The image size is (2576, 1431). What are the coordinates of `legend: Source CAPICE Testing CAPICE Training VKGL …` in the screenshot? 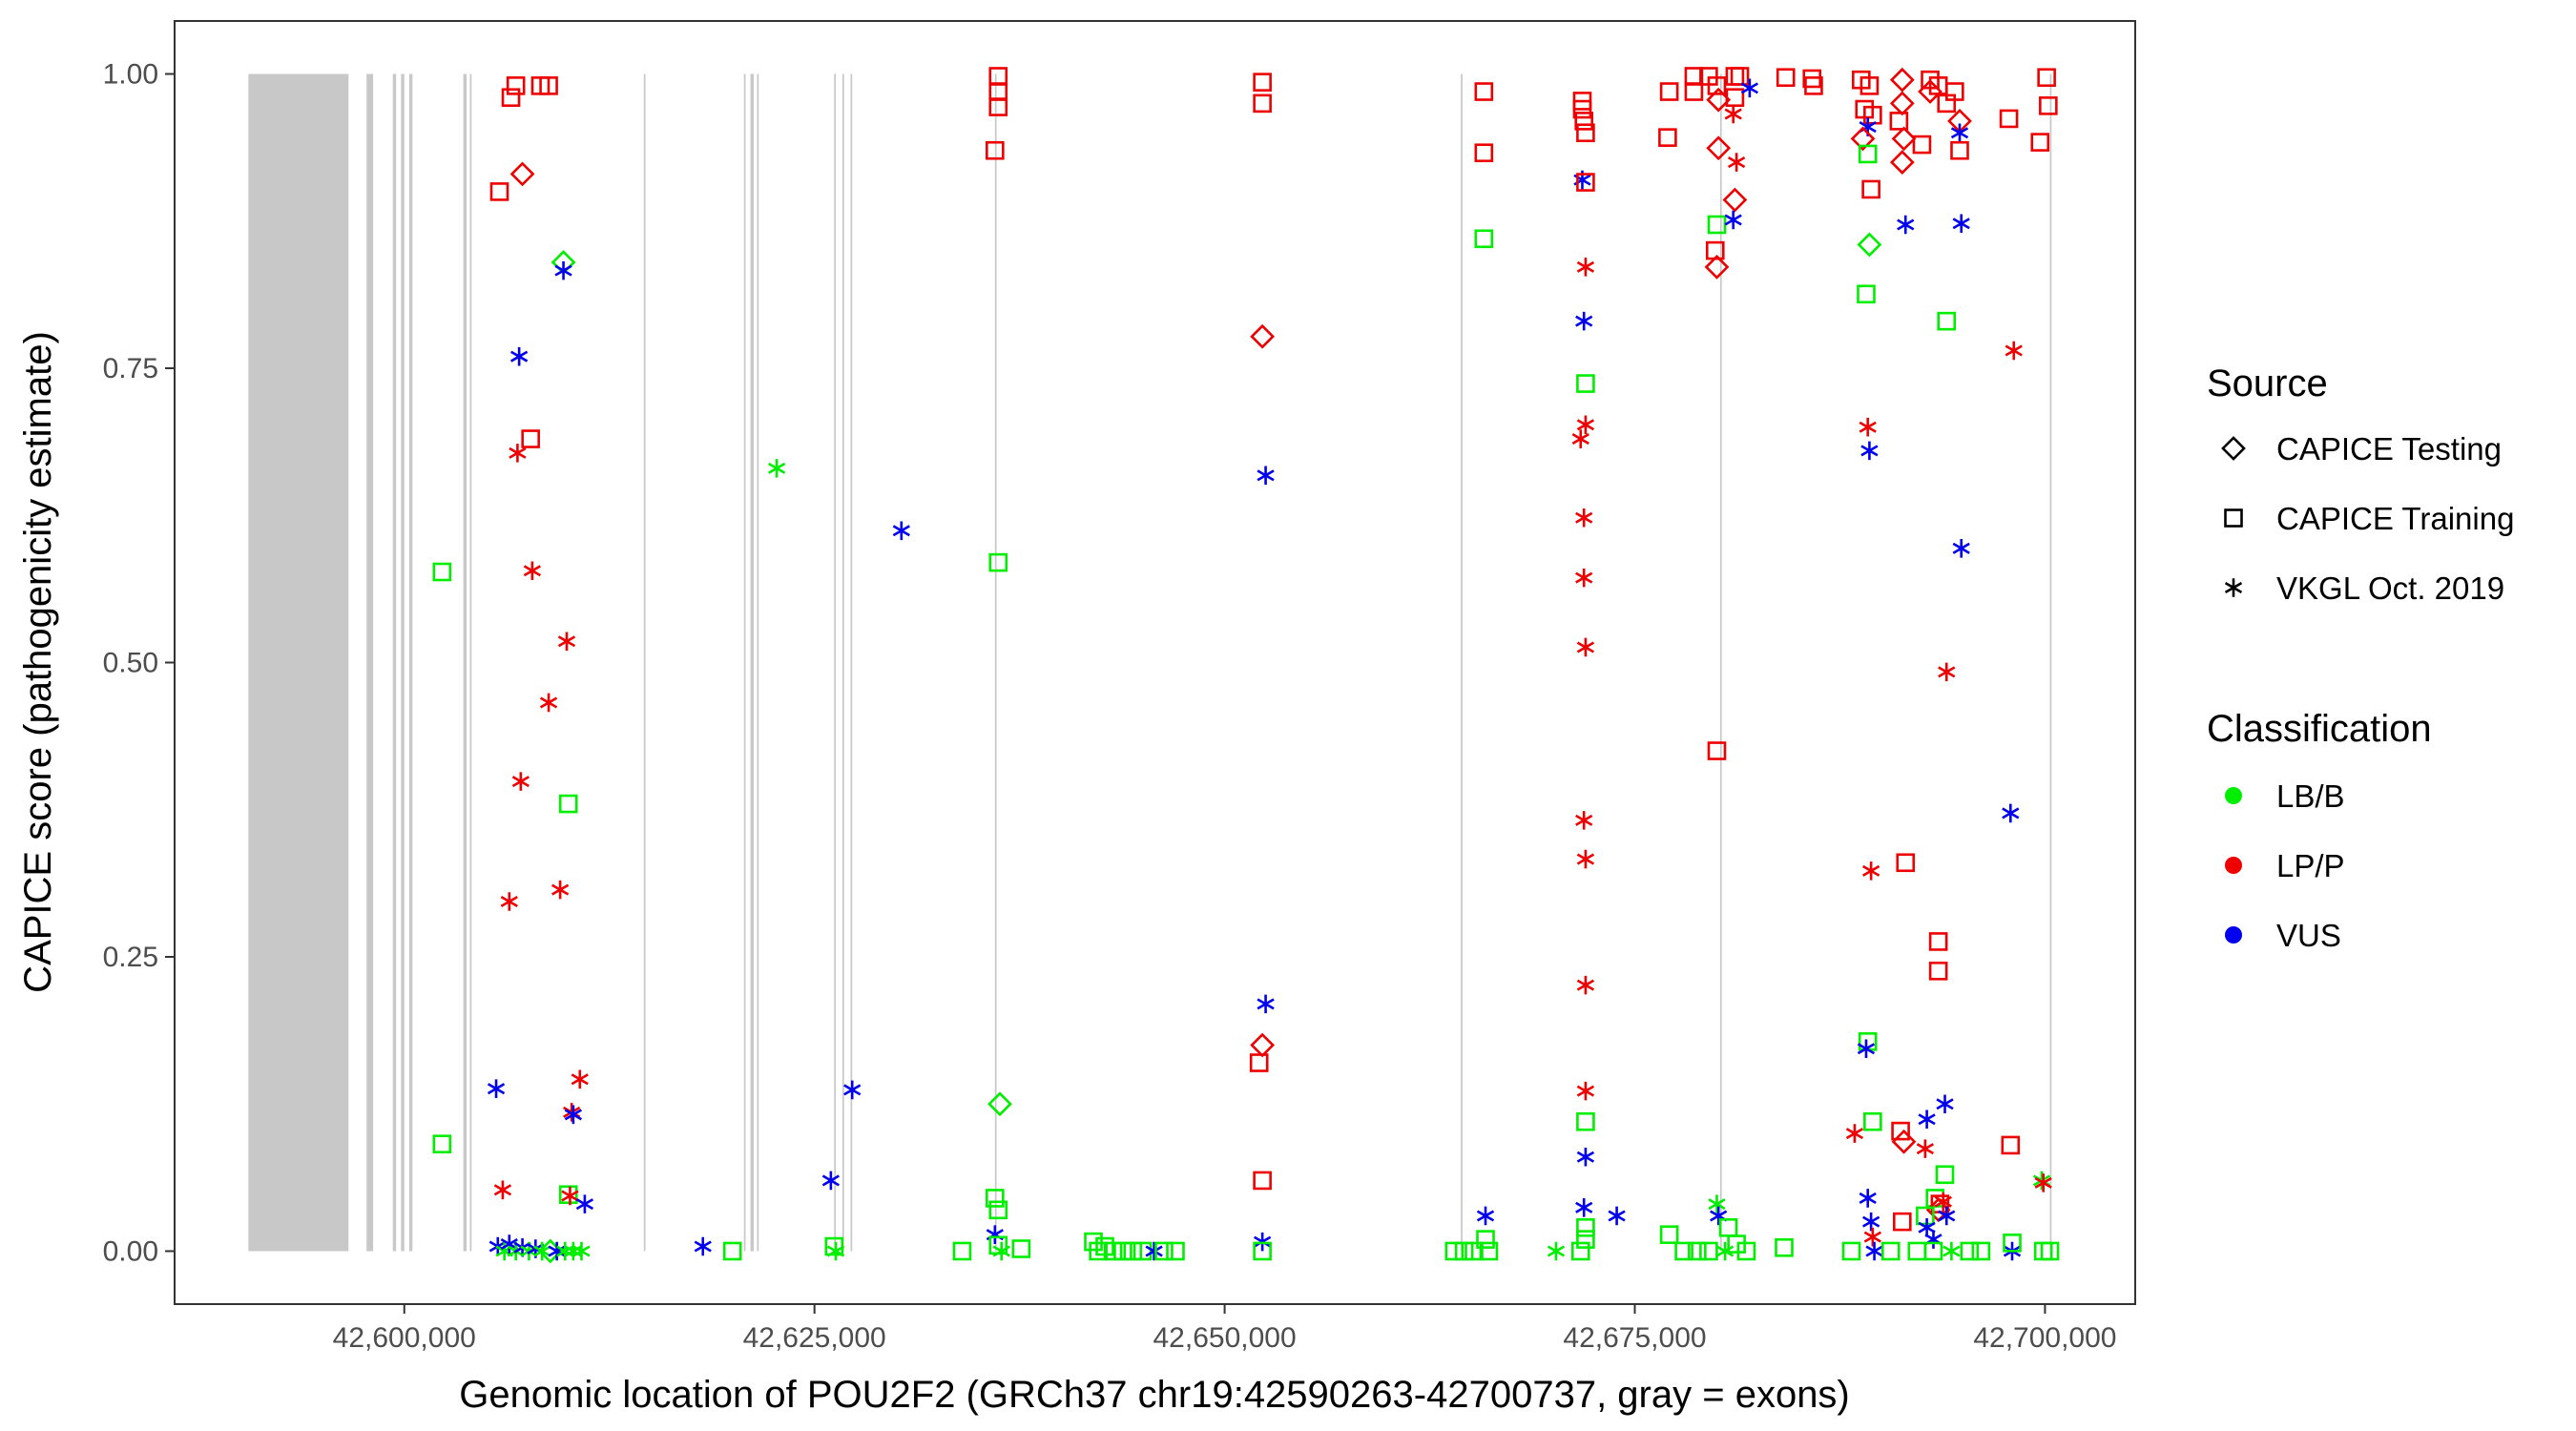 It's located at (2360, 658).